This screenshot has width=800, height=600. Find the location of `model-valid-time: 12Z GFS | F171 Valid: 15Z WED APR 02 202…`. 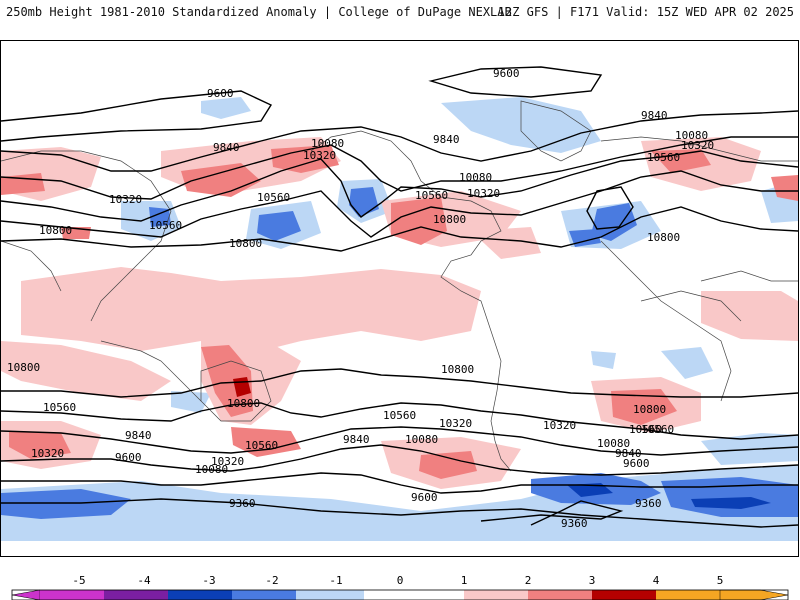

model-valid-time: 12Z GFS | F171 Valid: 15Z WED APR 02 202… is located at coordinates (645, 12).